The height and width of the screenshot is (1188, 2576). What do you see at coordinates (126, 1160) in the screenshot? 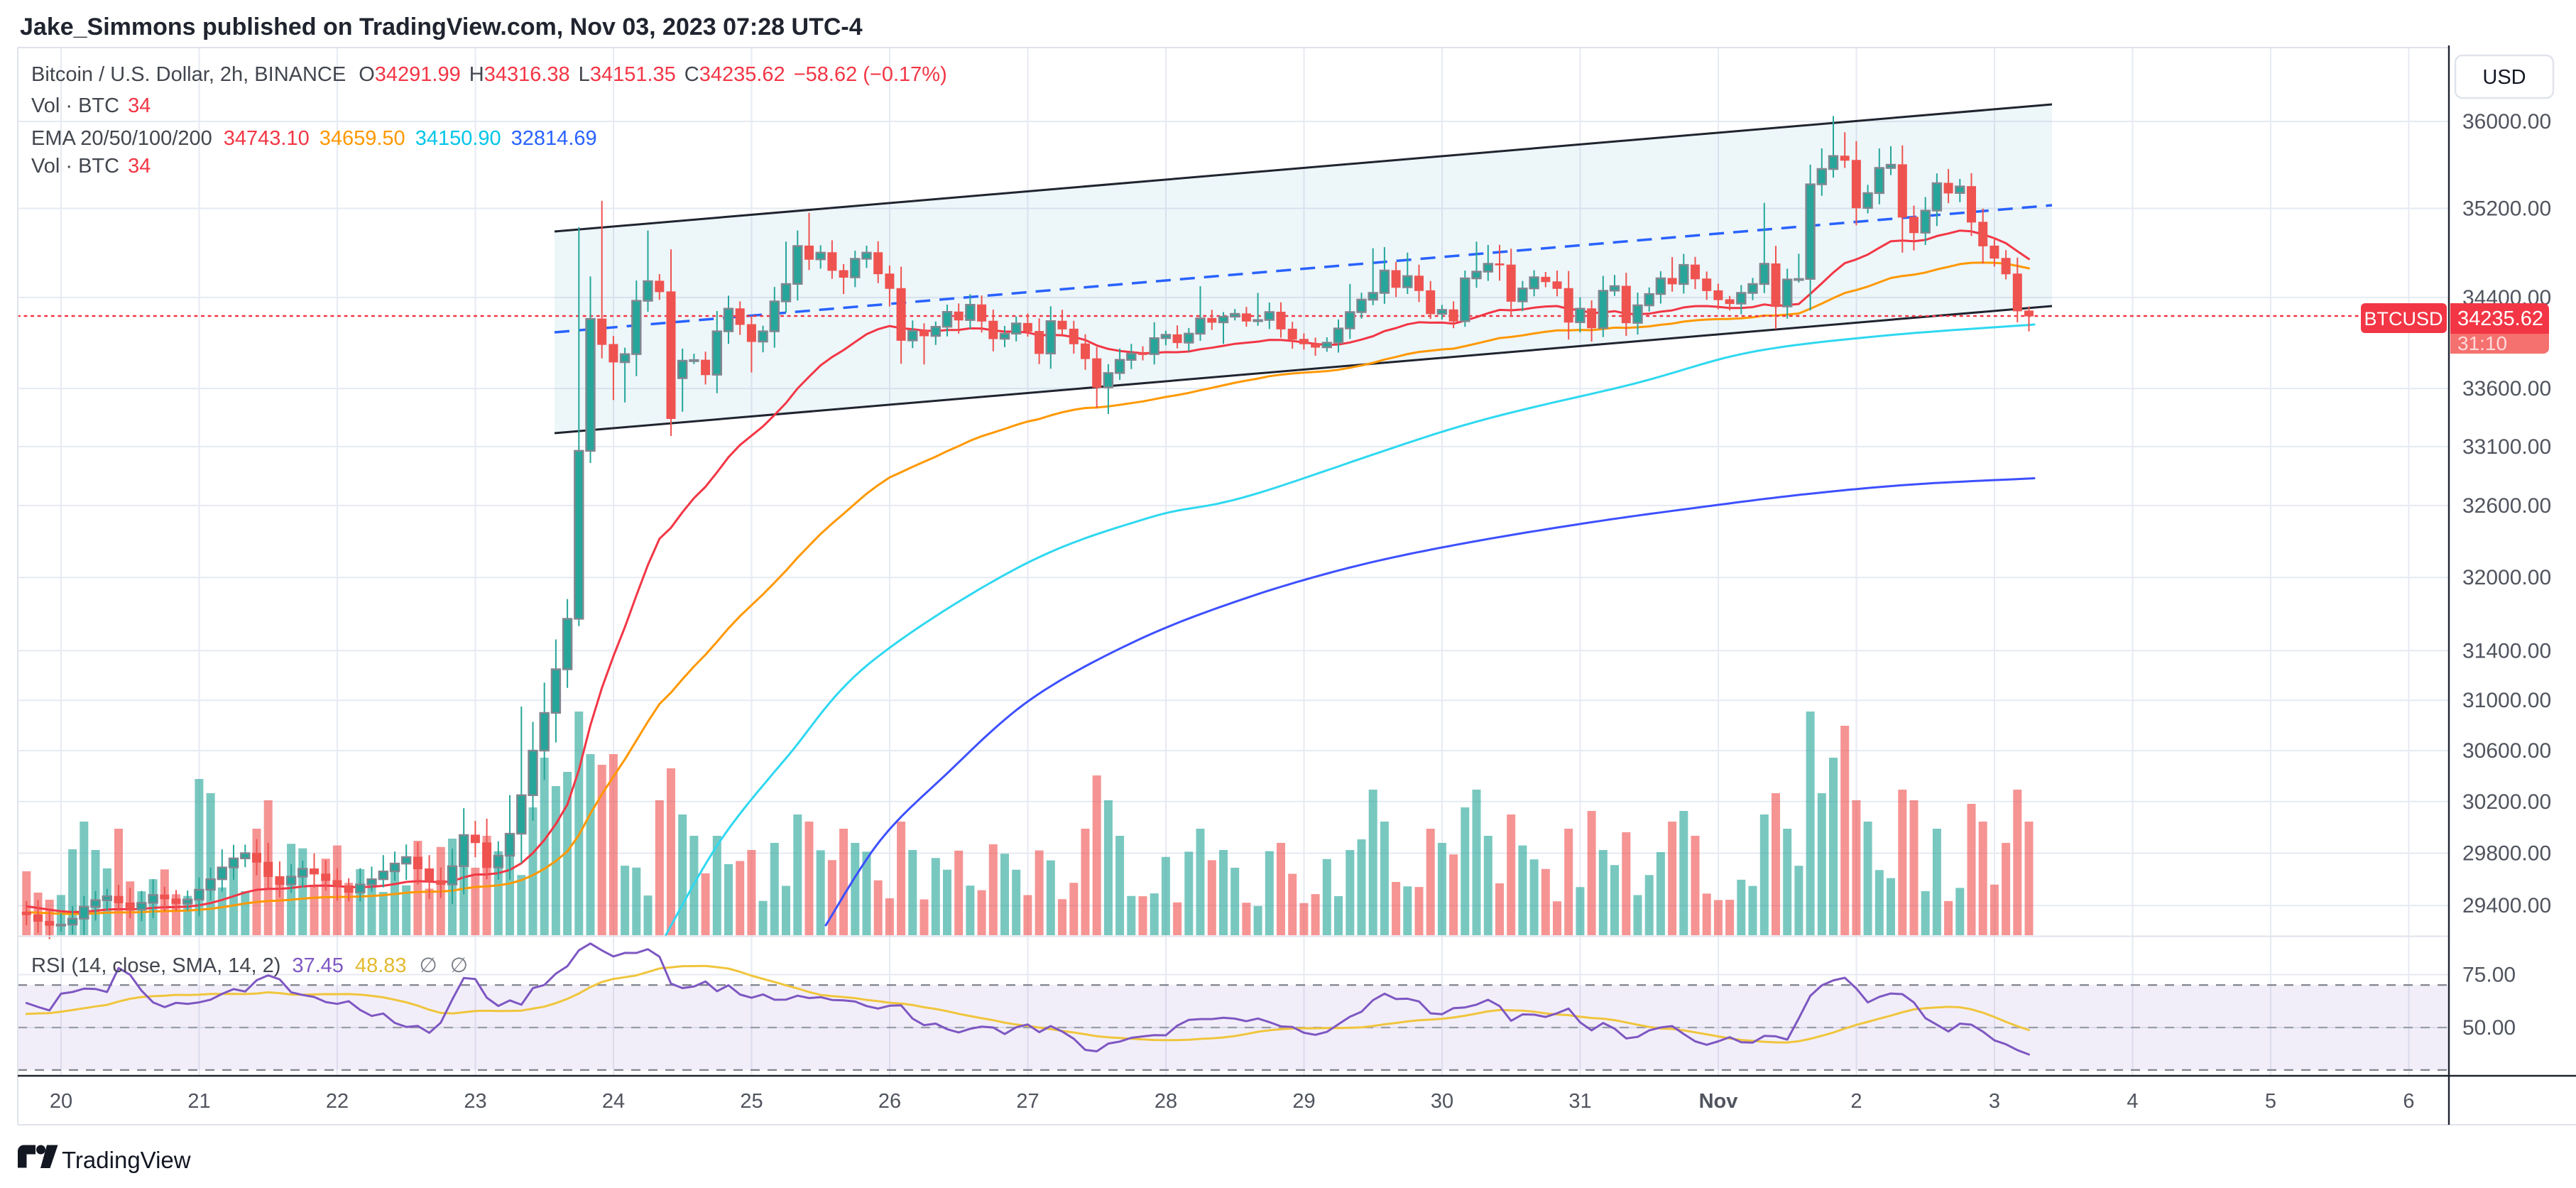
I see `svg-text: TradingView` at bounding box center [126, 1160].